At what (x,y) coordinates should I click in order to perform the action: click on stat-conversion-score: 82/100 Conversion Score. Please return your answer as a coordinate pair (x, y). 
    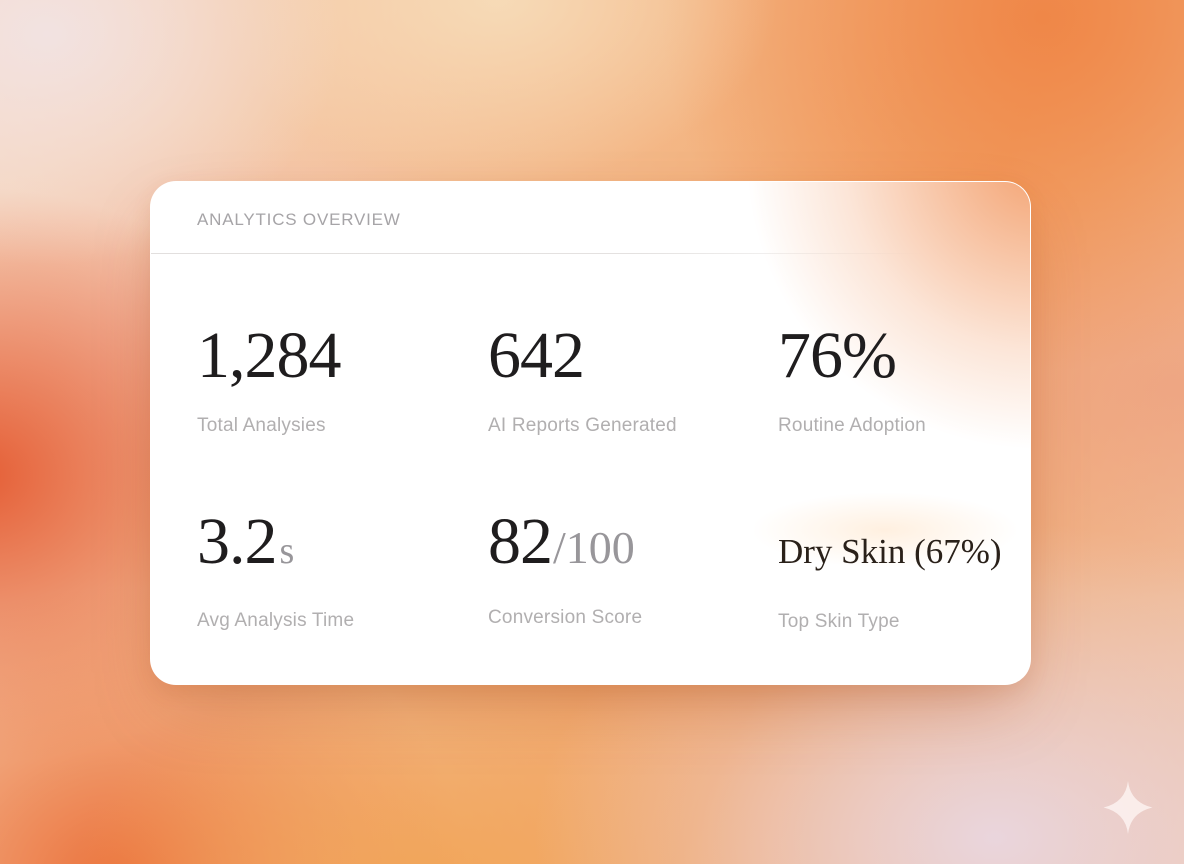
    Looking at the image, I should click on (633, 571).